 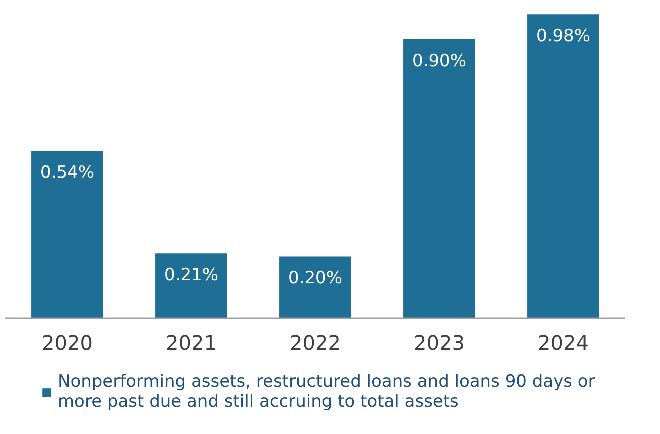 I want to click on x-tick-label: 2021, so click(x=191, y=342).